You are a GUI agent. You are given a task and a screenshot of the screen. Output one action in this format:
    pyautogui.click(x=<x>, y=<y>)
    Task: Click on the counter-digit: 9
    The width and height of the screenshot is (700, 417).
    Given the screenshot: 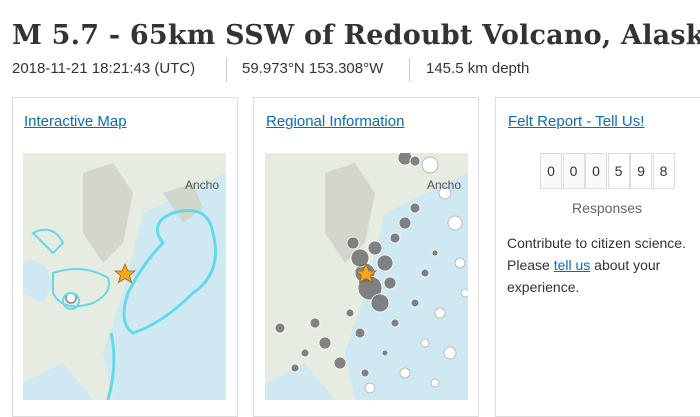 What is the action you would take?
    pyautogui.click(x=641, y=171)
    